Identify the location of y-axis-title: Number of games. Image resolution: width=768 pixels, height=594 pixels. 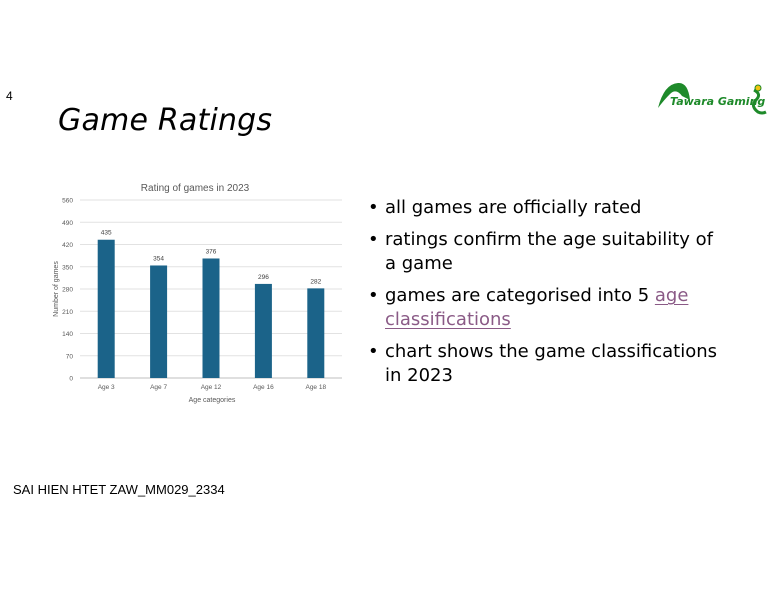
(56, 289).